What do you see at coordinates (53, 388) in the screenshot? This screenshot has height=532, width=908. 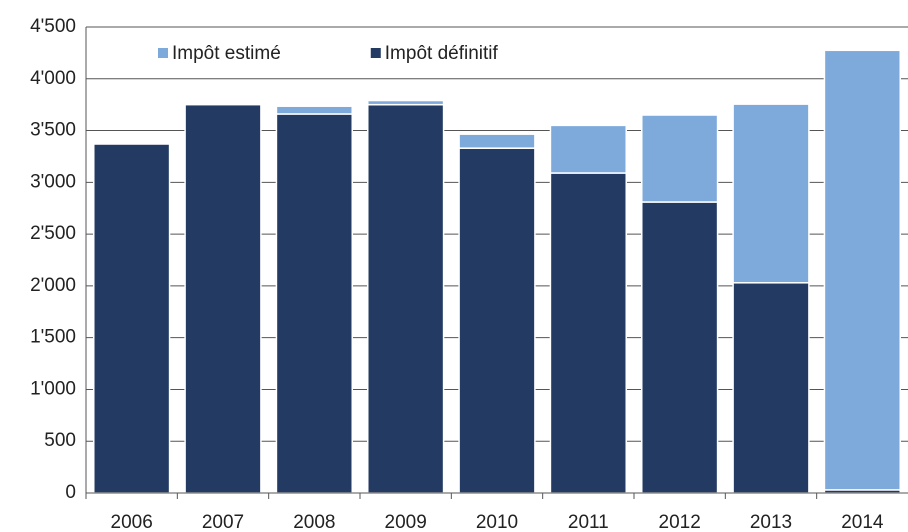 I see `y-tick-label: 1'000` at bounding box center [53, 388].